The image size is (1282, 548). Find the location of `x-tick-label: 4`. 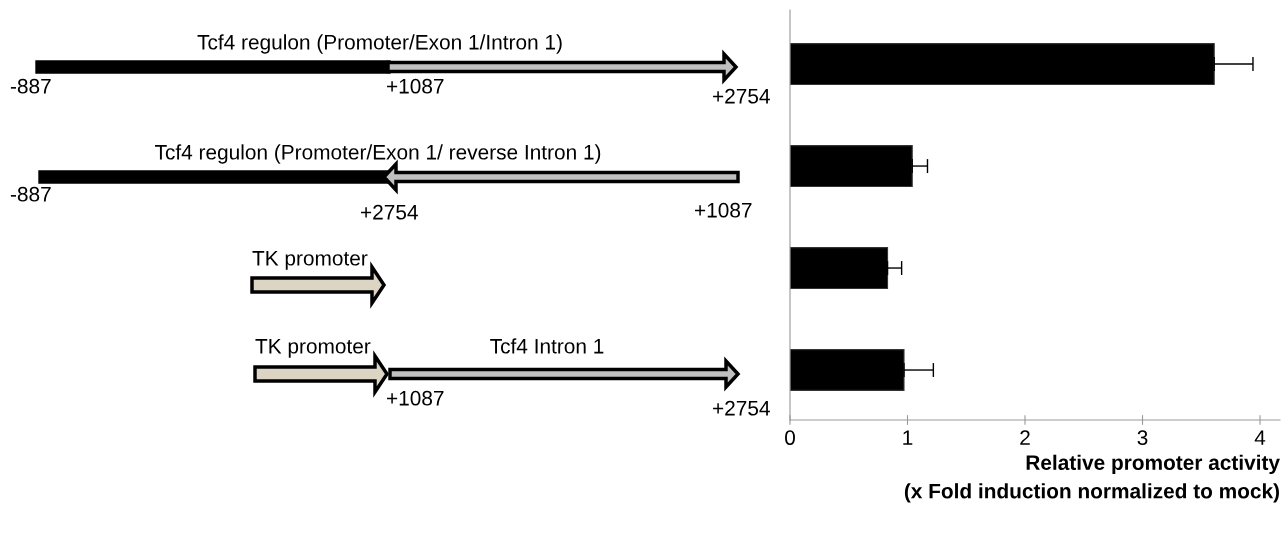

x-tick-label: 4 is located at coordinates (1260, 437).